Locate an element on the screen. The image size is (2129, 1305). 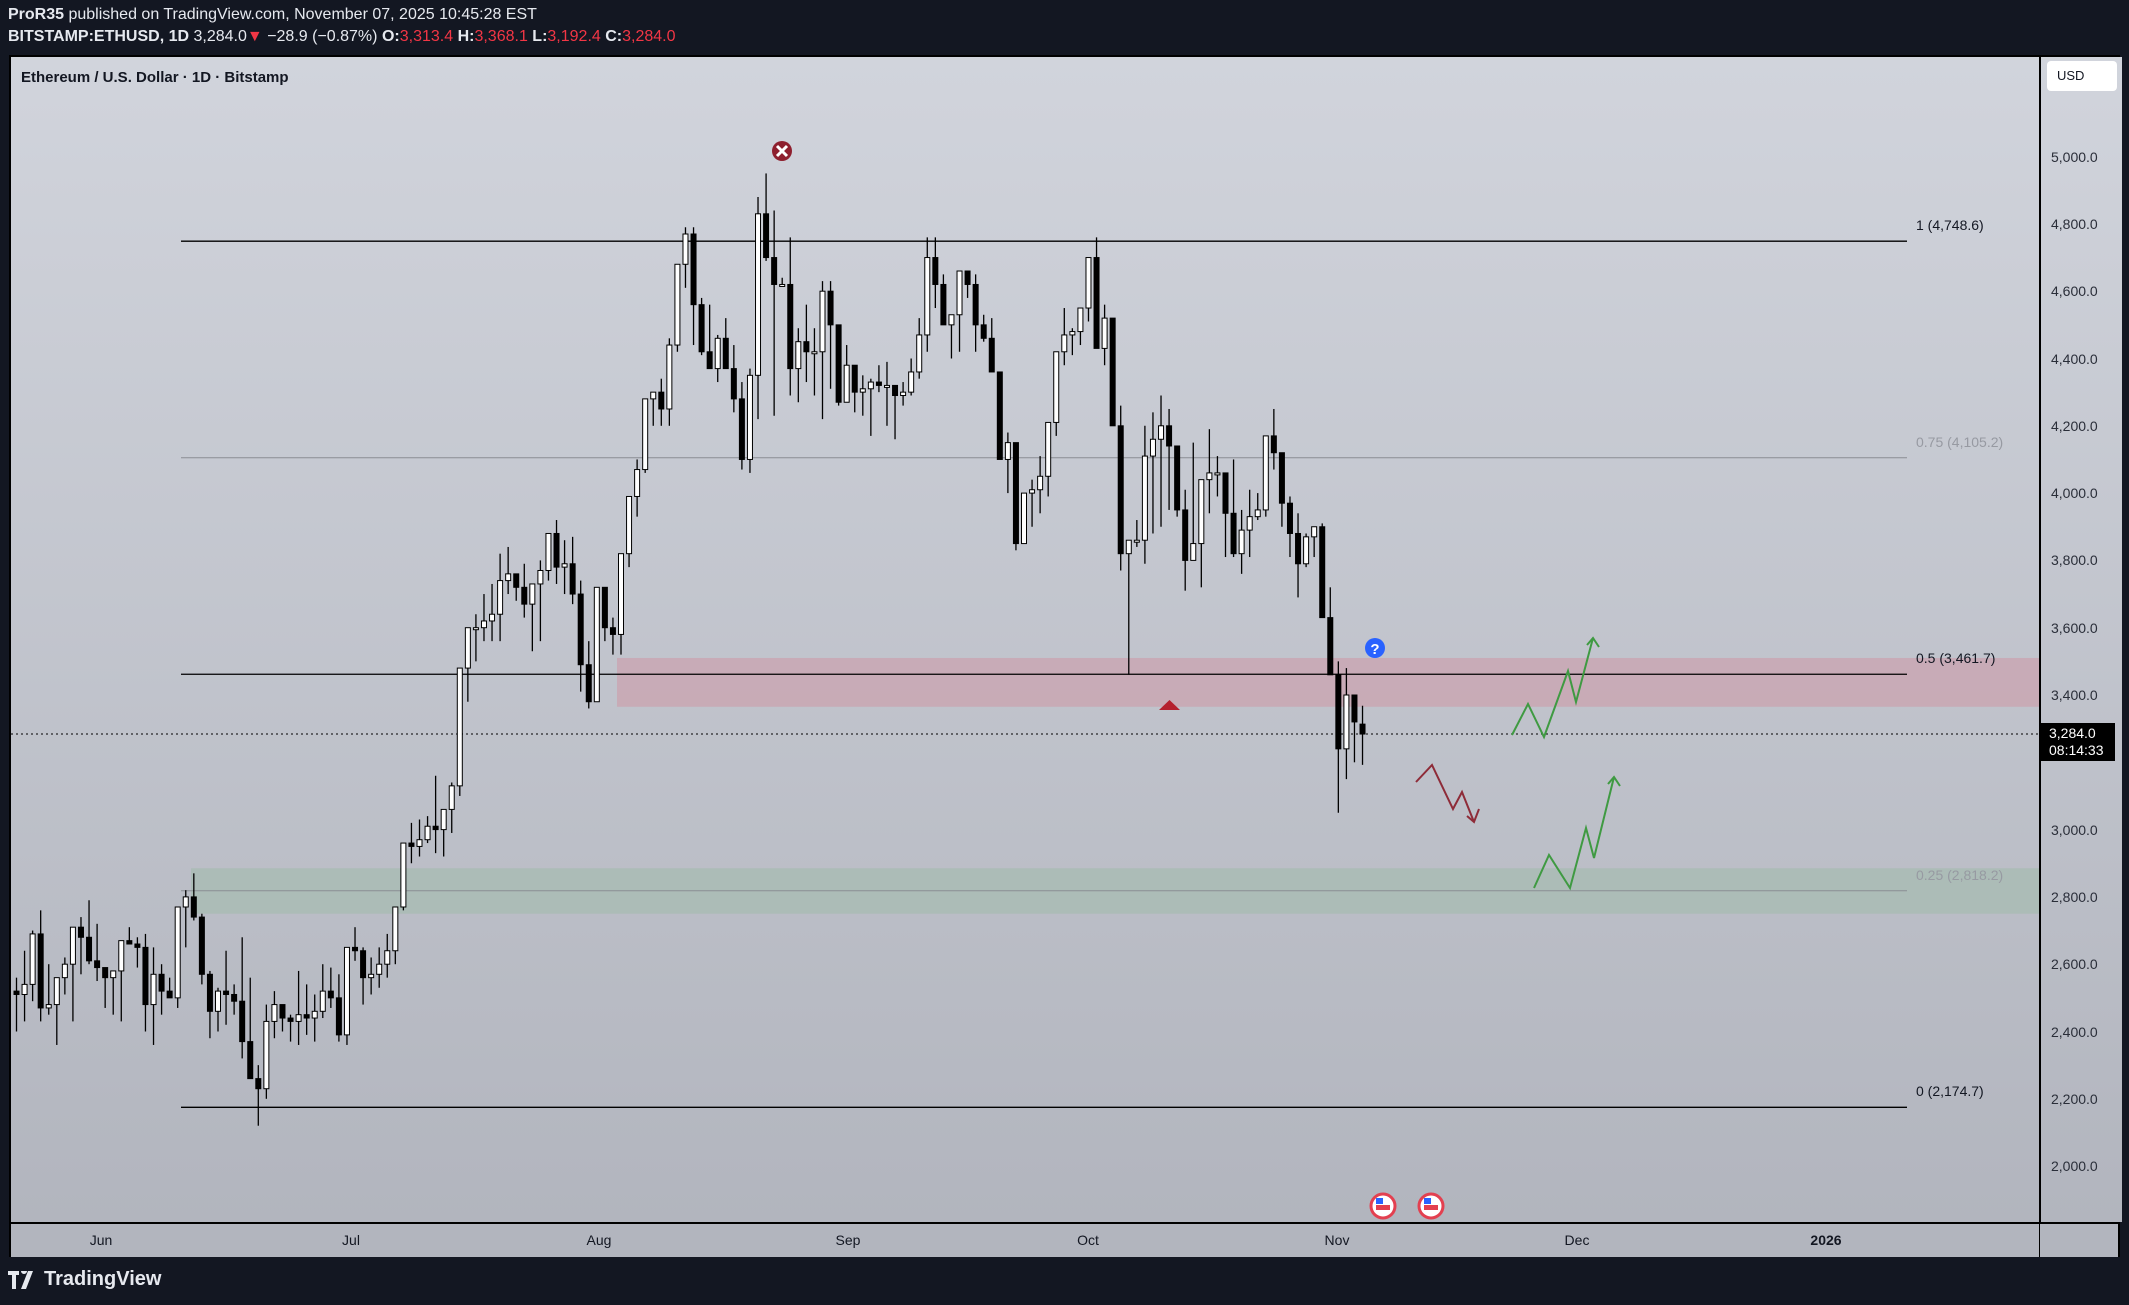
price-tick: 5,000.0 is located at coordinates (2074, 156).